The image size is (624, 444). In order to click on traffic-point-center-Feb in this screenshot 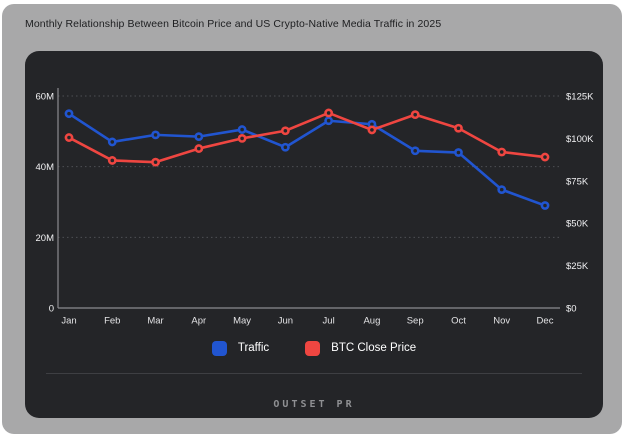, I will do `click(112, 142)`.